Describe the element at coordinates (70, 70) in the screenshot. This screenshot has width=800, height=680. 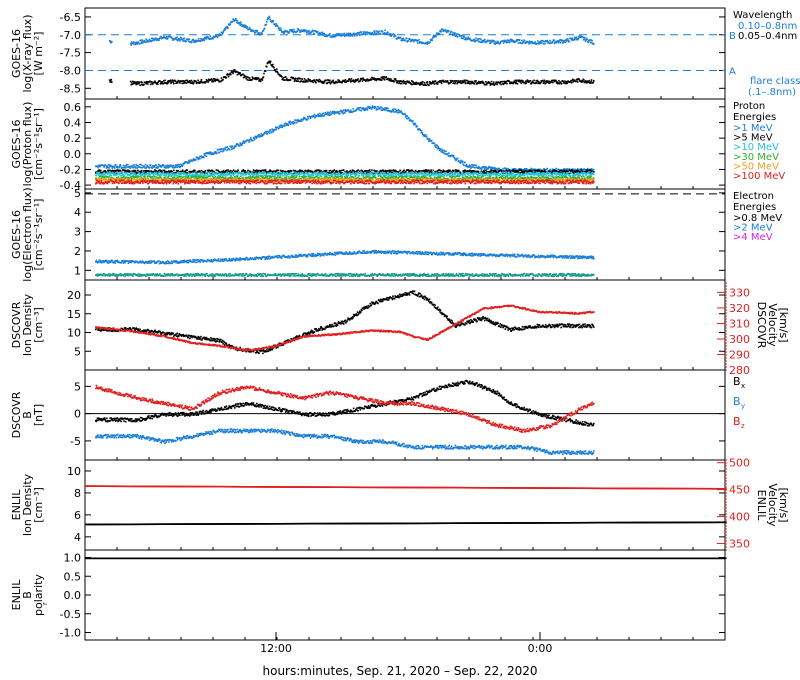
I see `y-tick-label: -8.0` at that location.